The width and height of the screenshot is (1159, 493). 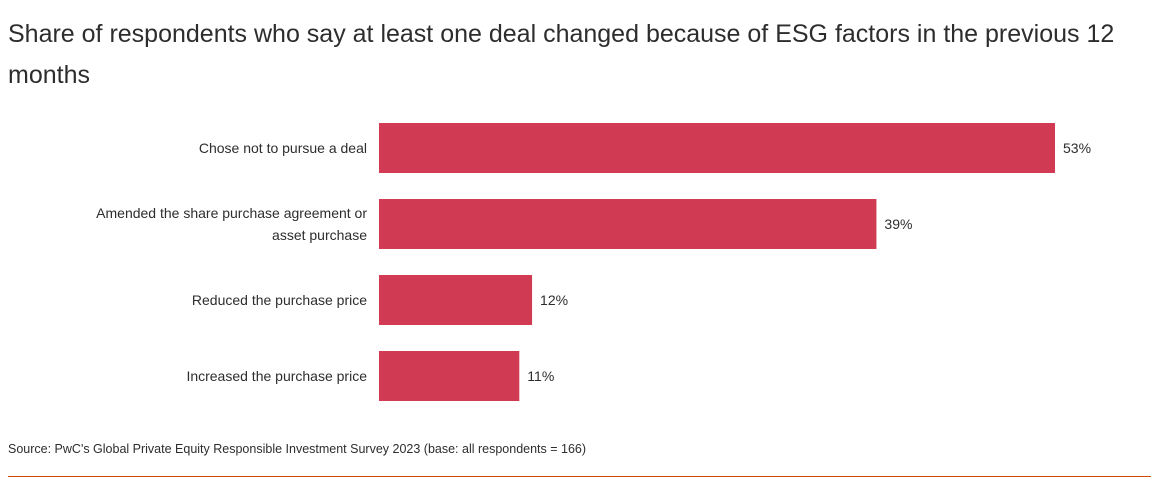 I want to click on bar-value-label: 12%, so click(x=554, y=300).